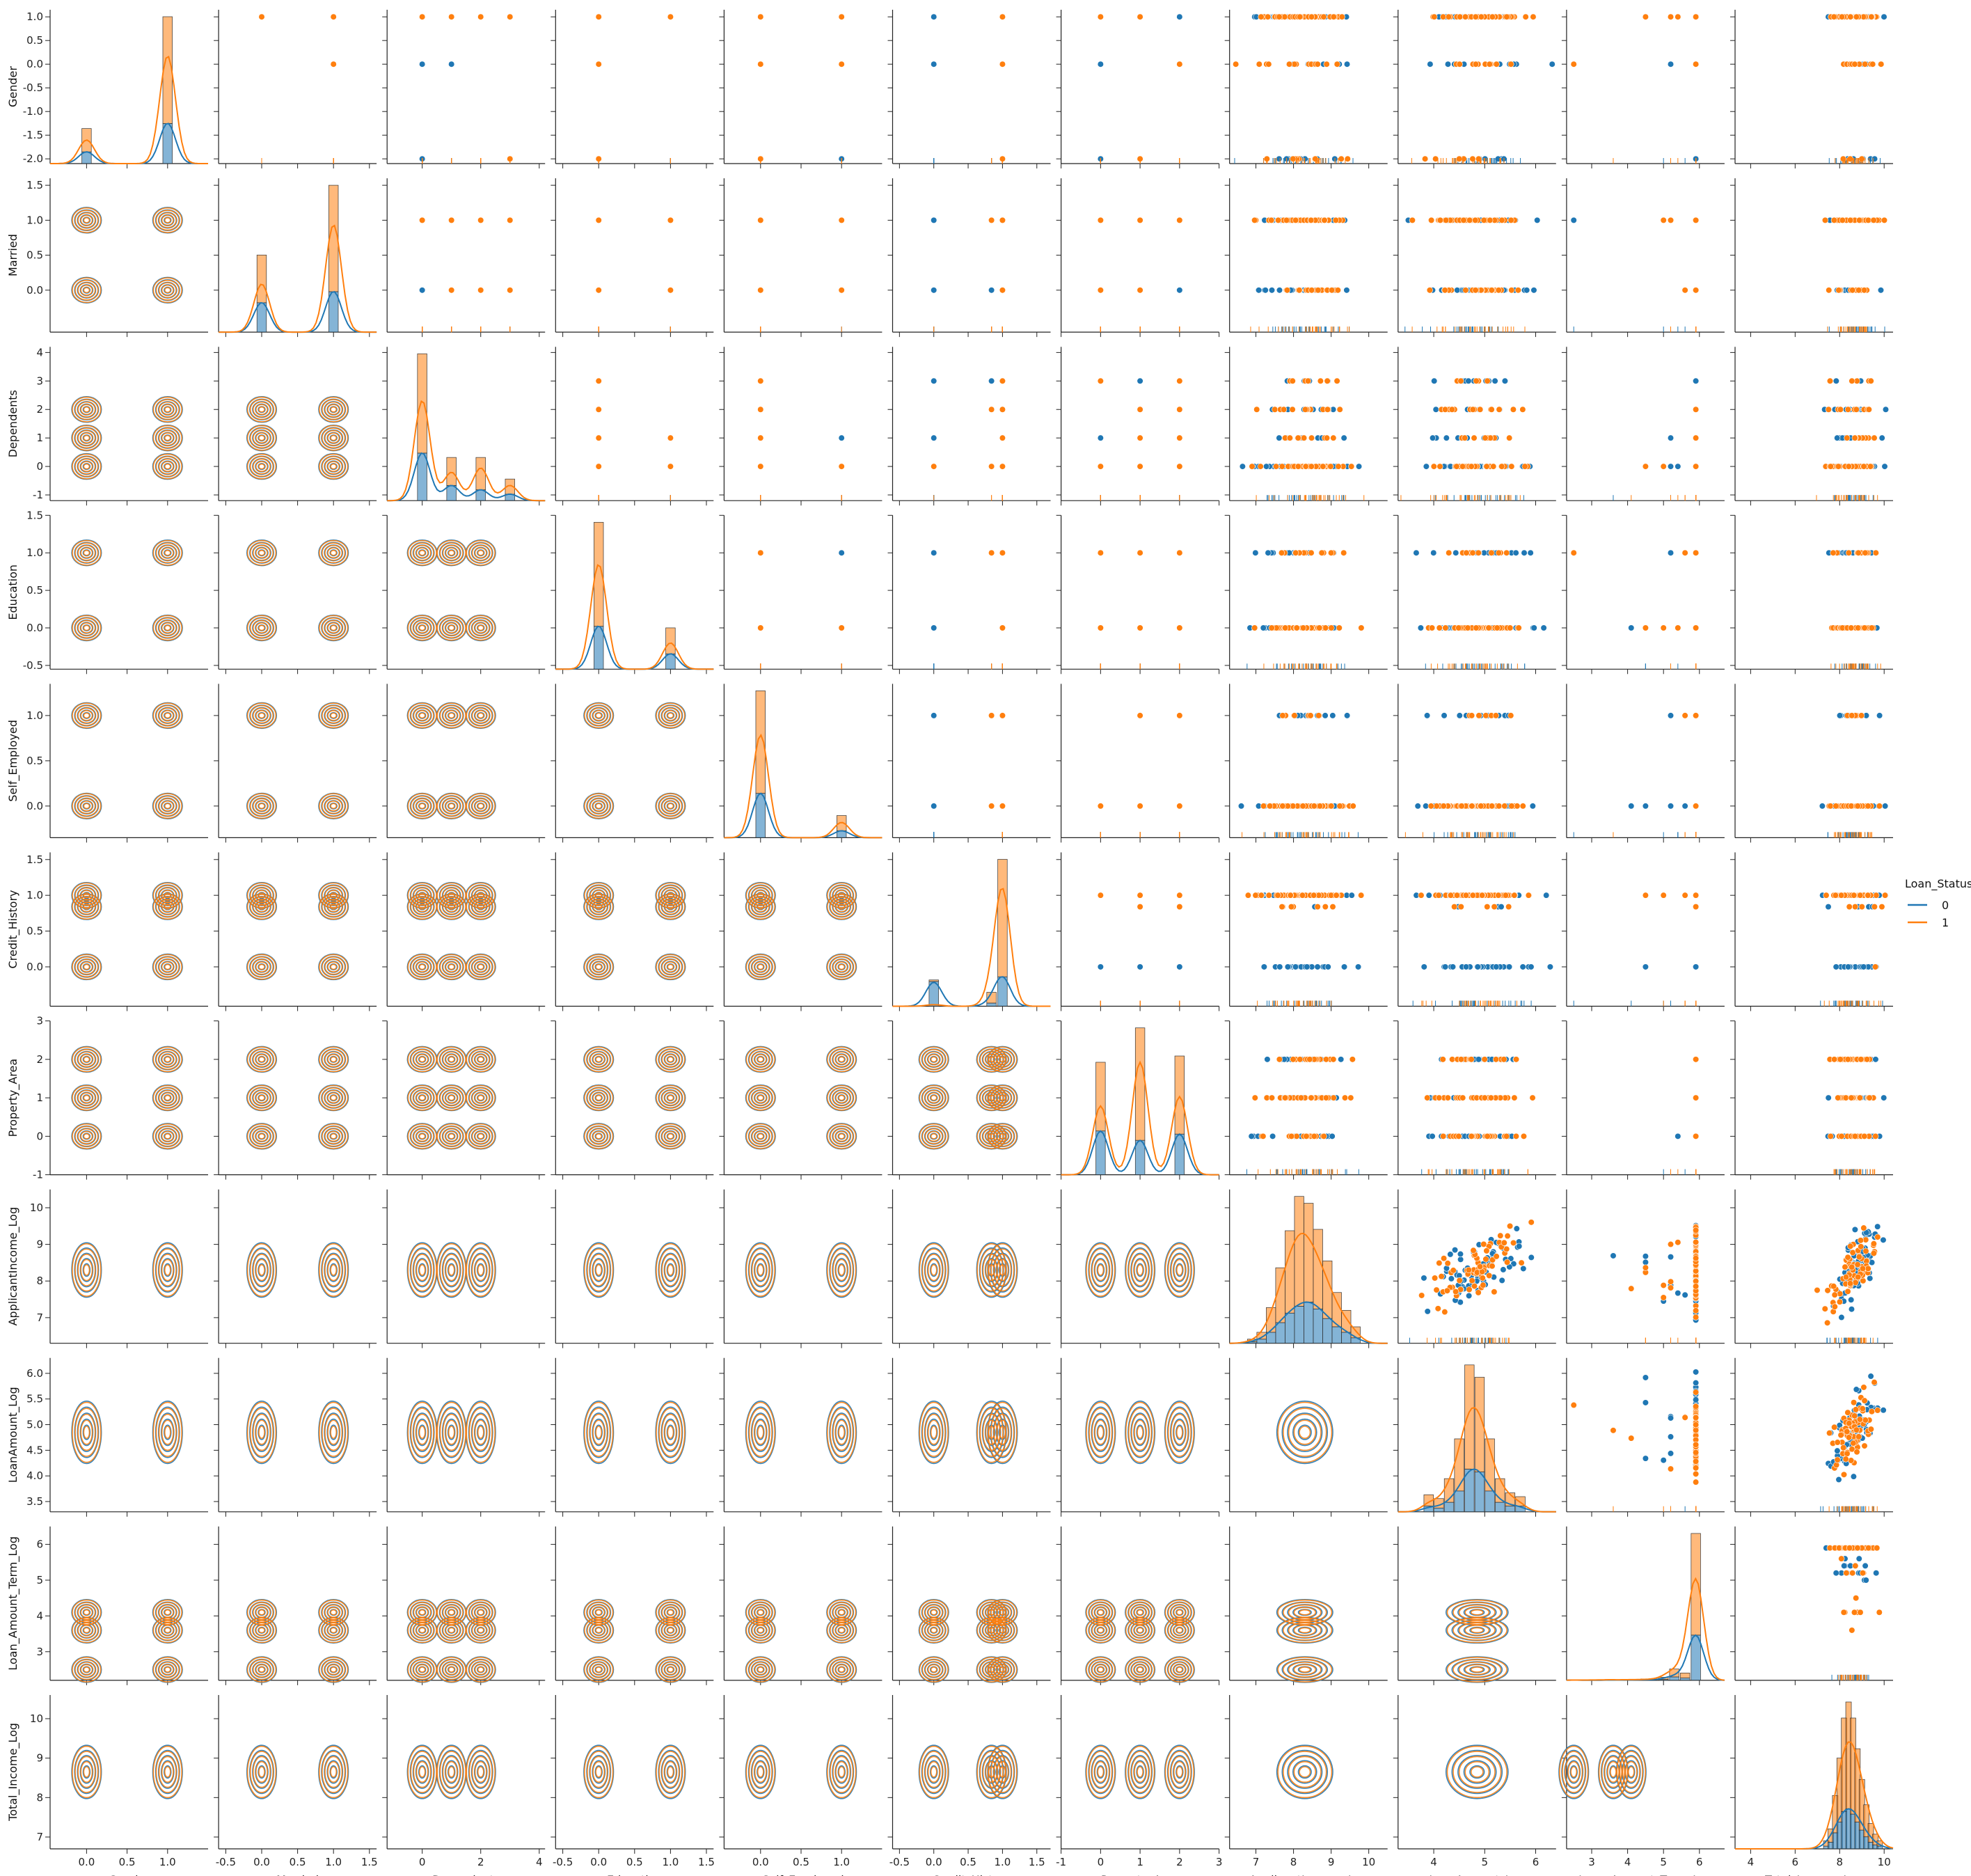 The image size is (1971, 1876). Describe the element at coordinates (13, 929) in the screenshot. I see `y-axis-label-credit-history: Credit_History` at that location.